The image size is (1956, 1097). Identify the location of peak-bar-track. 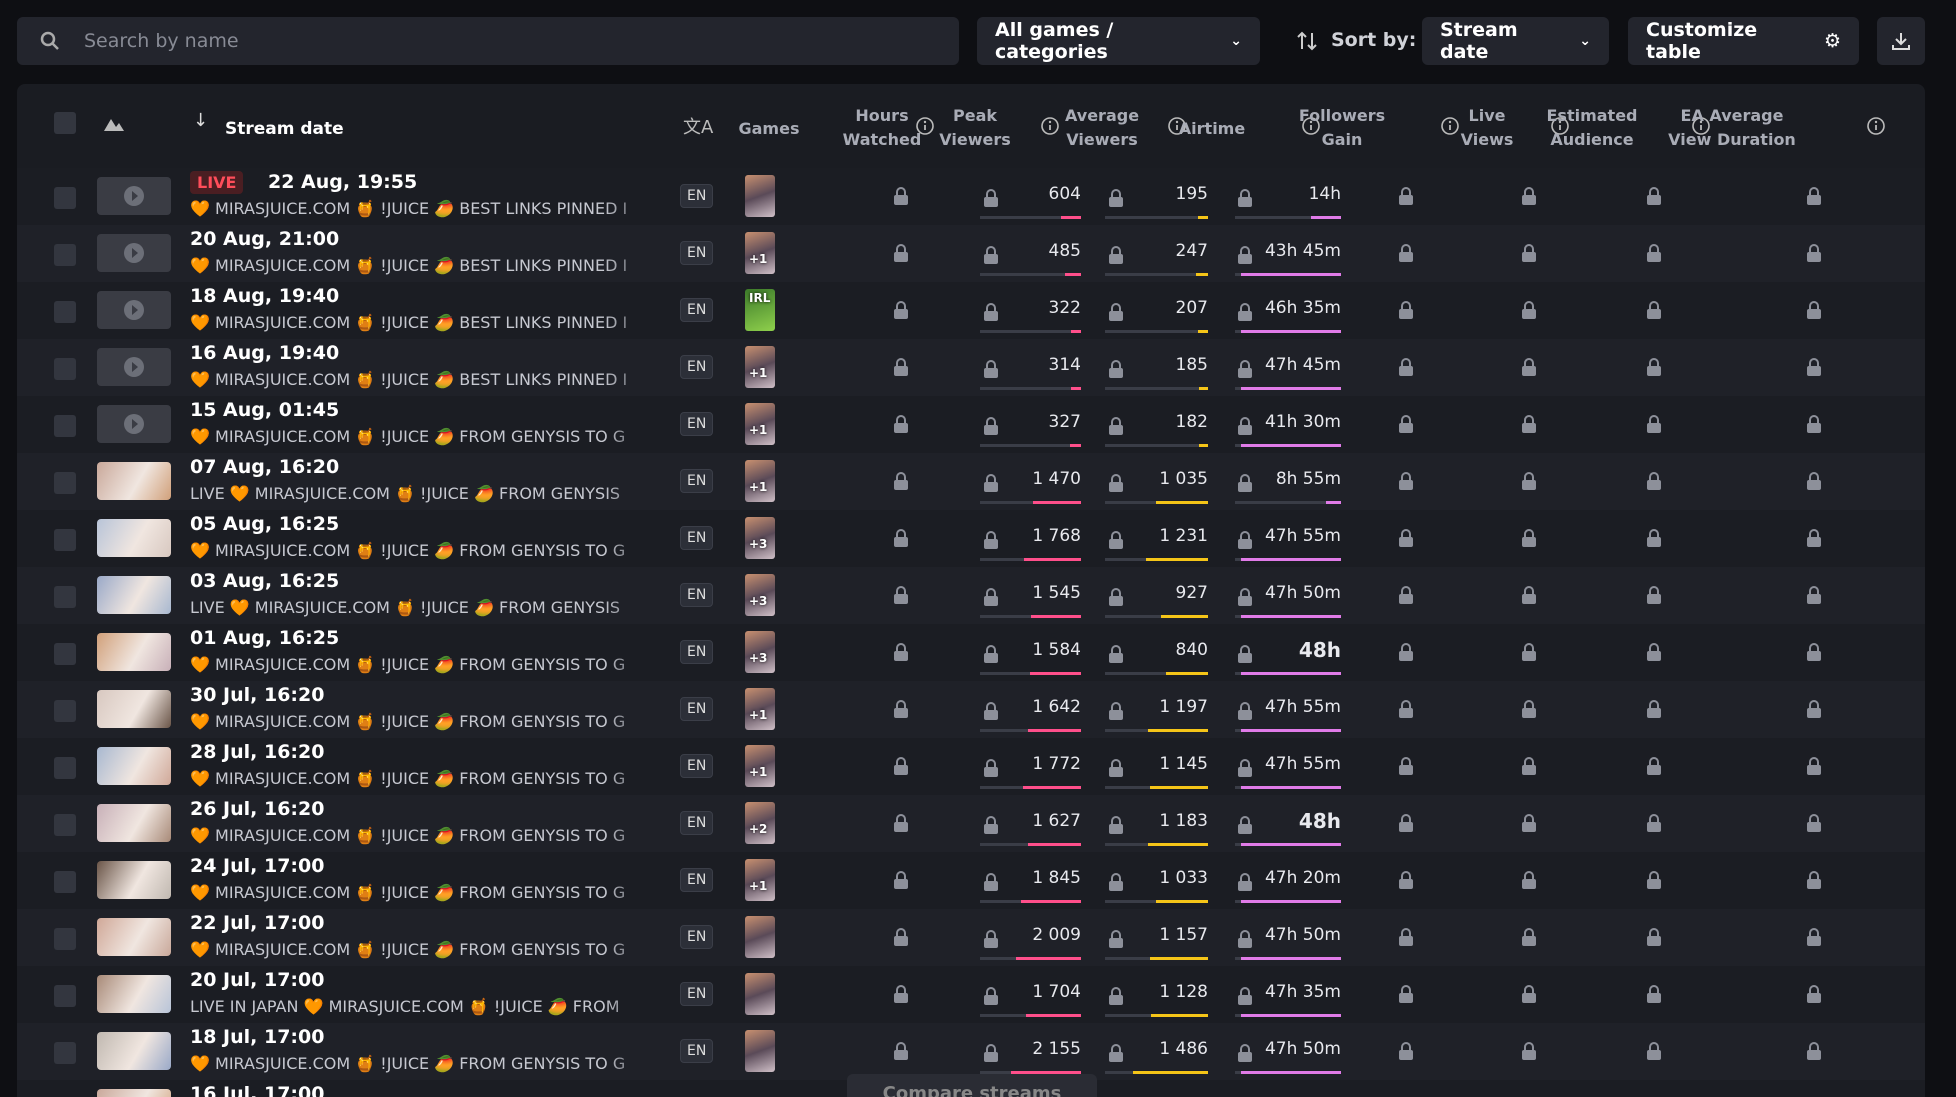
(1030, 787).